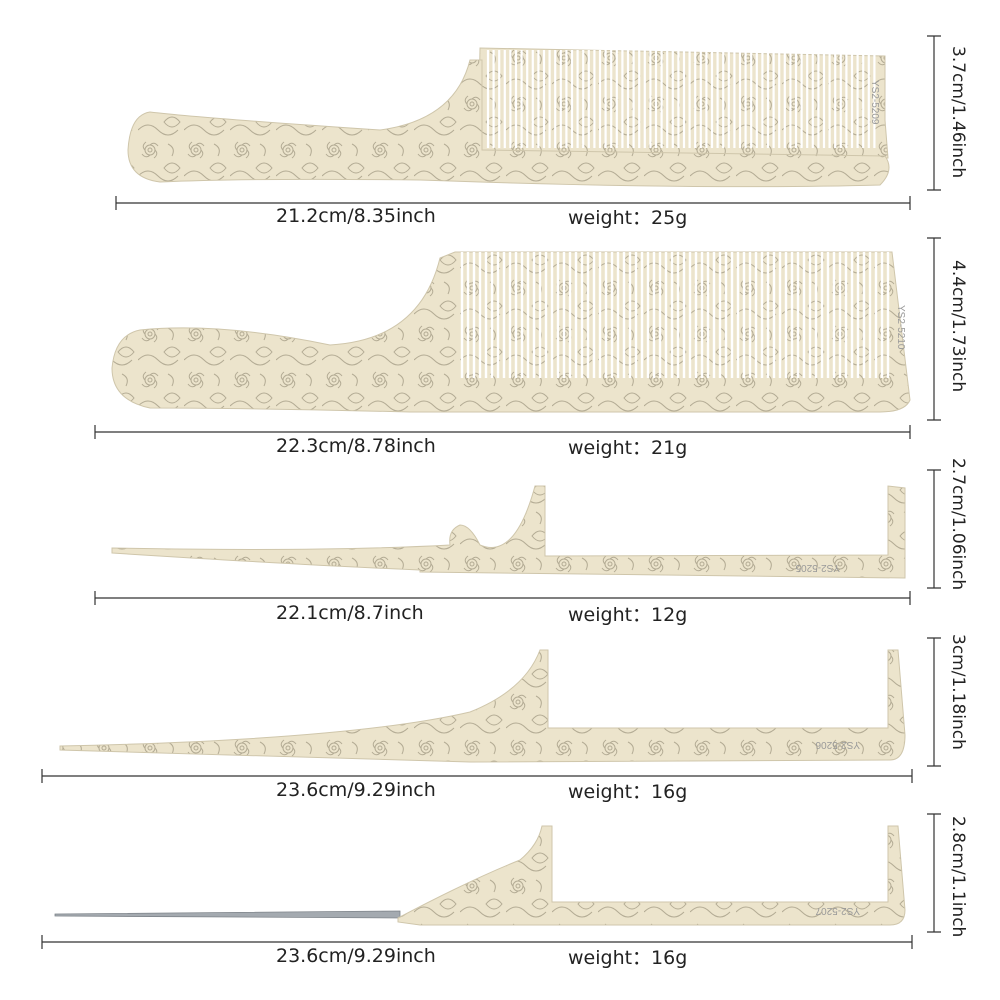  I want to click on height-label-2: 4.4cm/1.73inch, so click(958, 326).